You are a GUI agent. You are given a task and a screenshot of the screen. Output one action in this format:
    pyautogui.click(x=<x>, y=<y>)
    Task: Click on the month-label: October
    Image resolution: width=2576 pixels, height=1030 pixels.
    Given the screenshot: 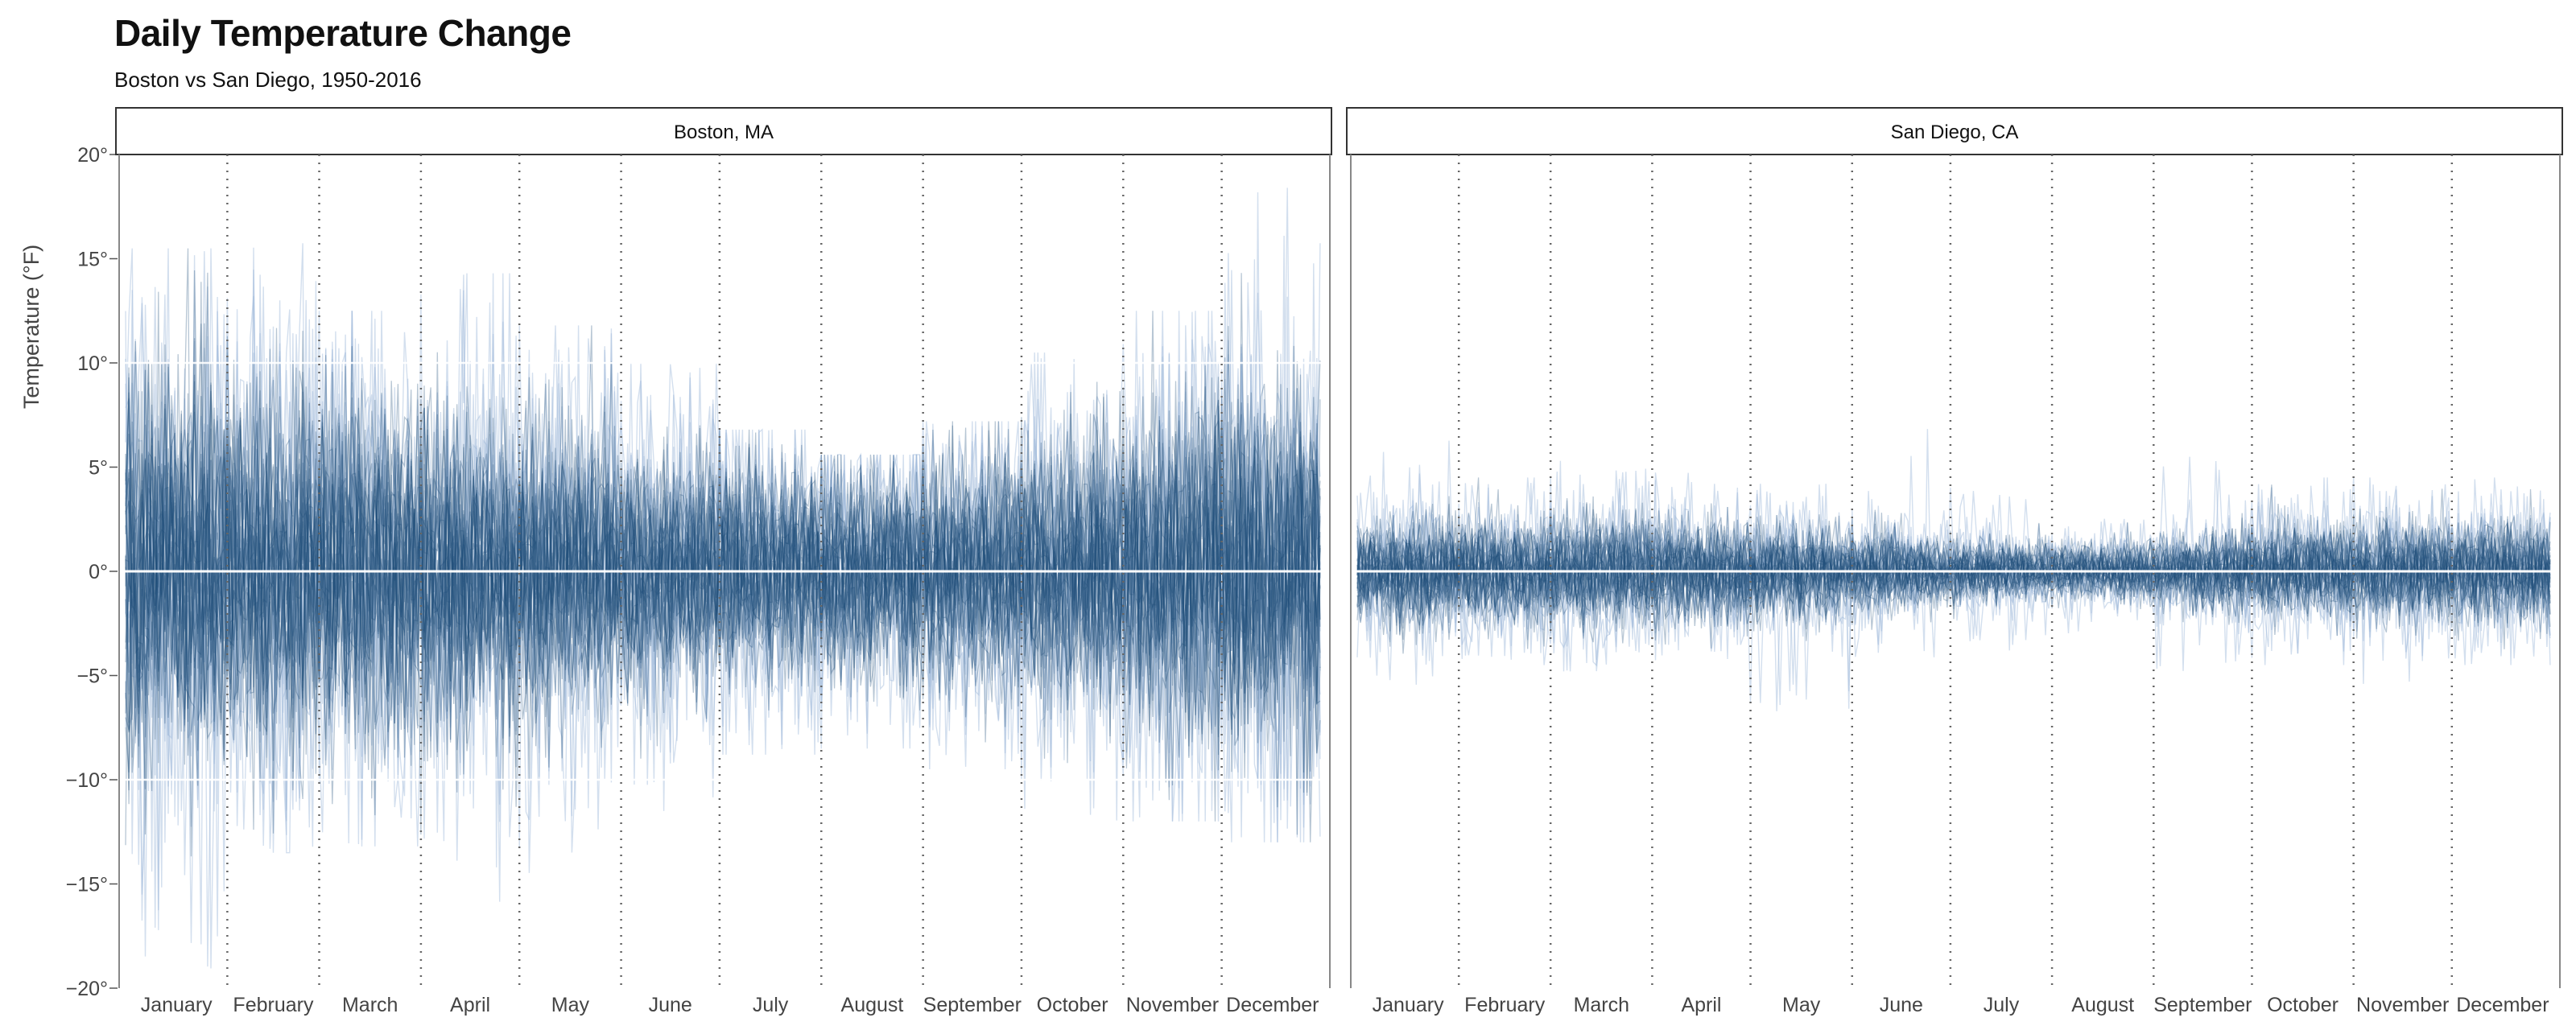 What is the action you would take?
    pyautogui.click(x=2303, y=1005)
    